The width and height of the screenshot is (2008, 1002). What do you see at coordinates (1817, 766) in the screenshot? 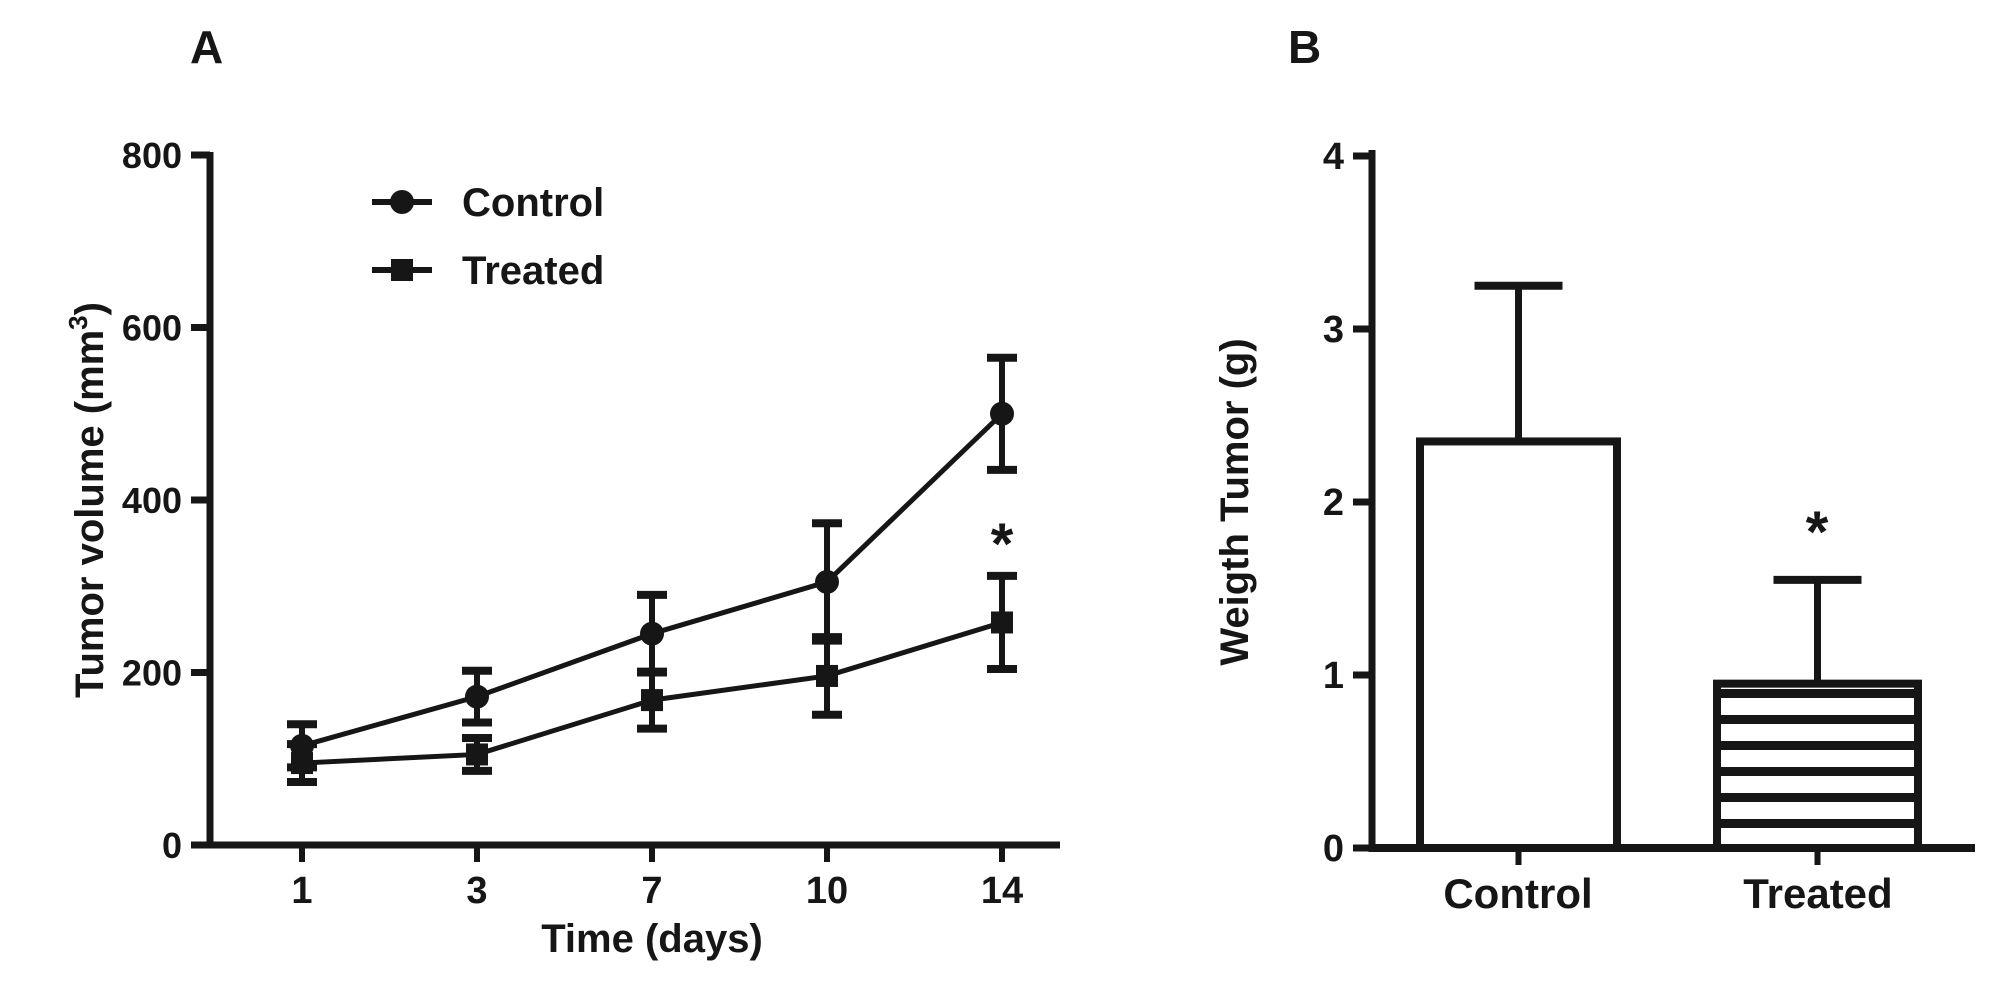
I see `bar-treated` at bounding box center [1817, 766].